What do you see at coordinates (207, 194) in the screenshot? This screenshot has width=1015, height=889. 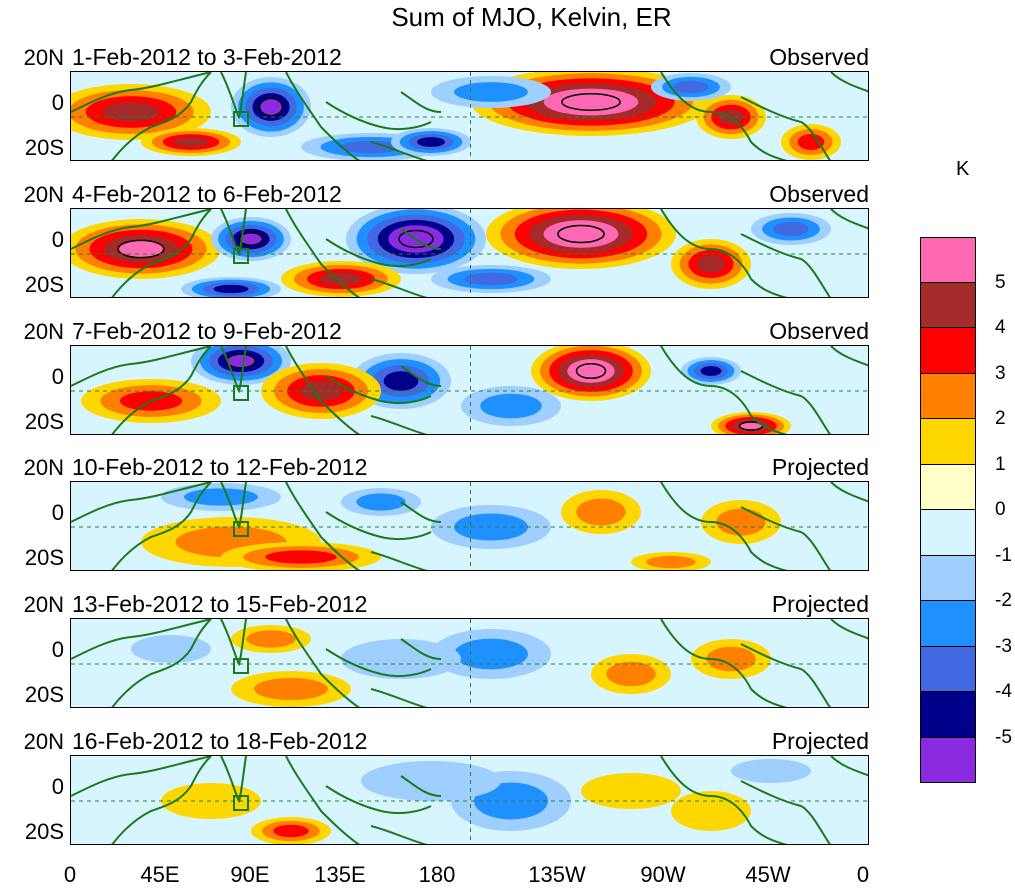 I see `panel-date-range: 4-Feb-2012 to 6-Feb-2012` at bounding box center [207, 194].